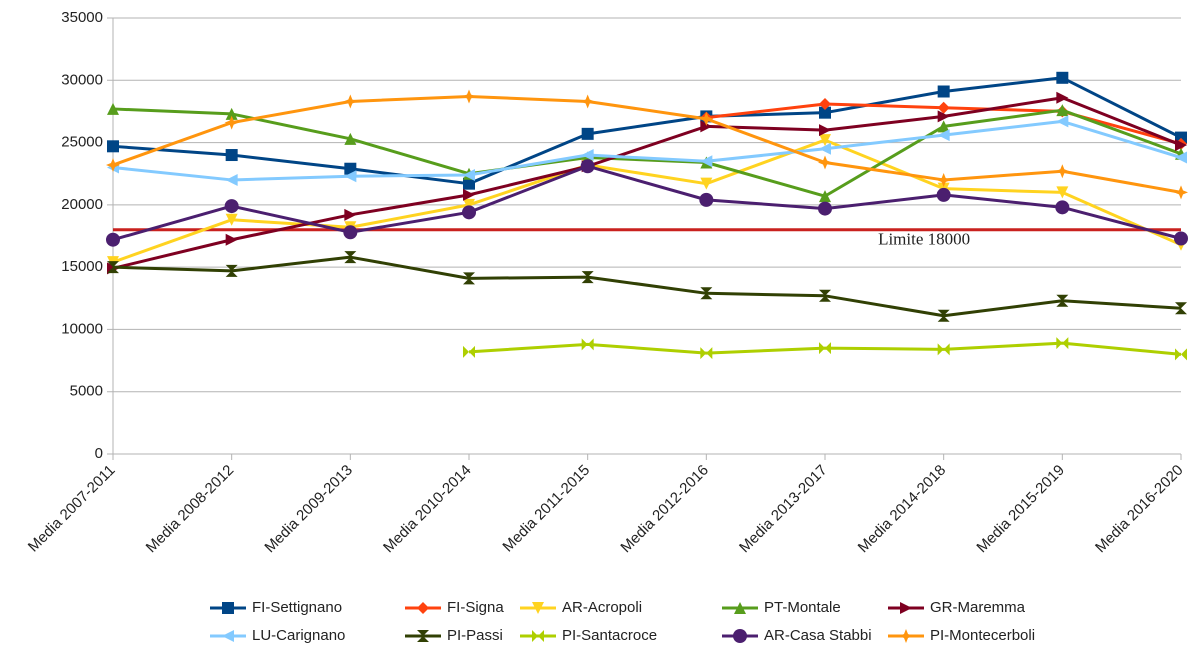 The height and width of the screenshot is (649, 1192). I want to click on x-tick-label: Media 2012-2016, so click(664, 509).